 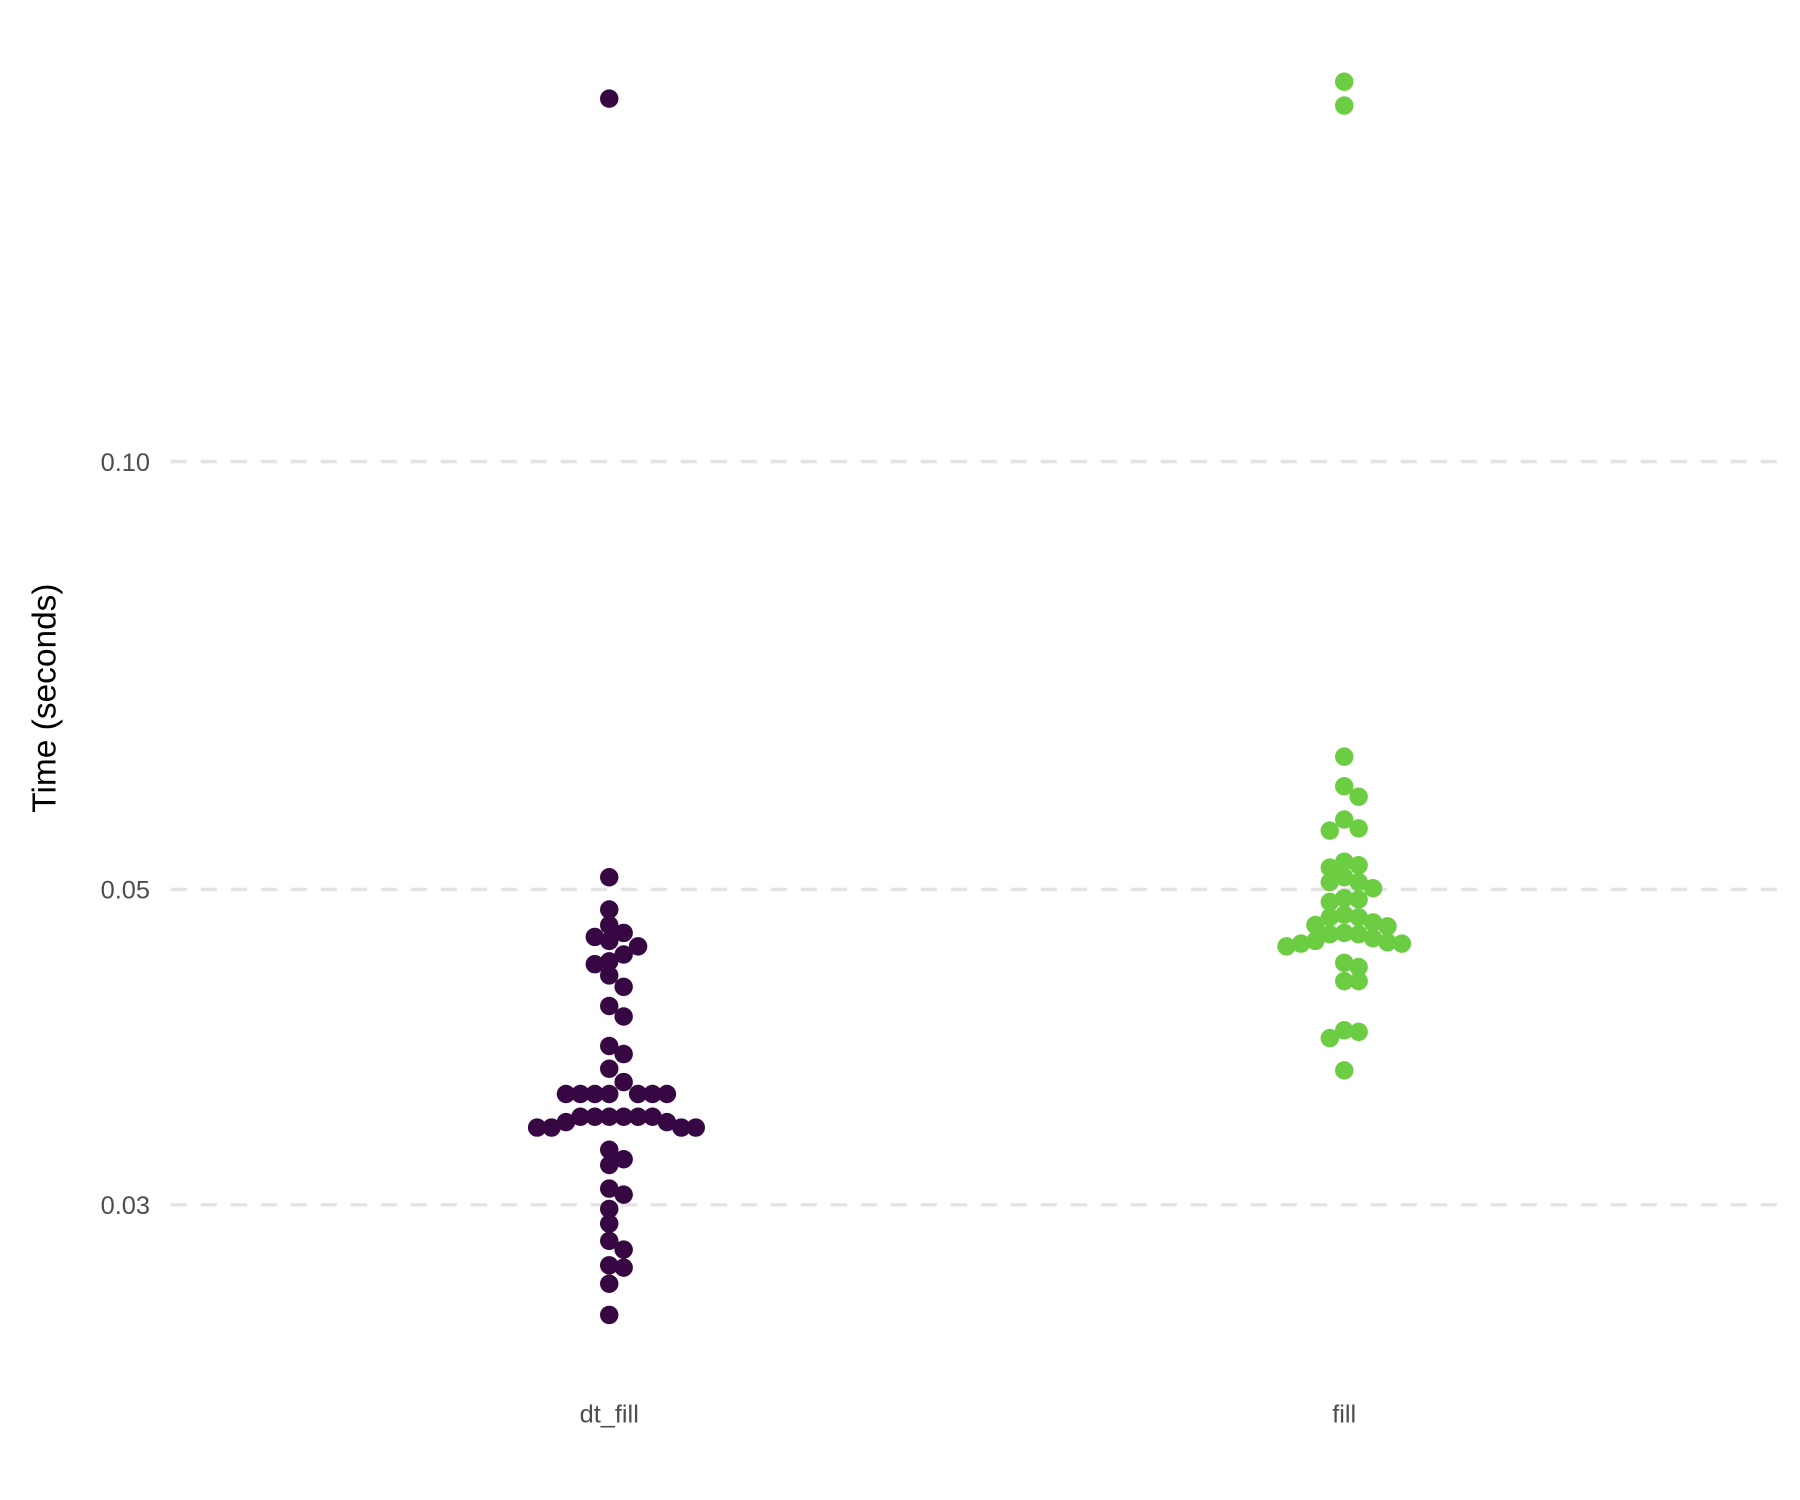 I want to click on y-tick-label: 0.03, so click(x=125, y=1206).